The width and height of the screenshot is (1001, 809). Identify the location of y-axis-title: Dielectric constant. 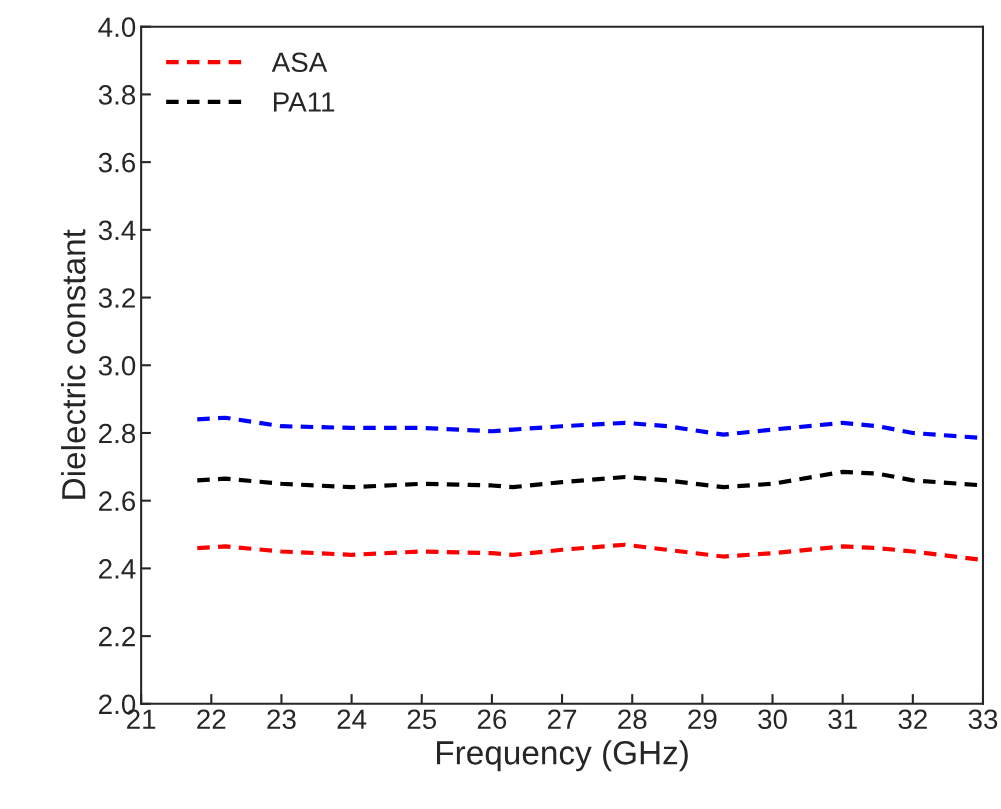
(73, 364).